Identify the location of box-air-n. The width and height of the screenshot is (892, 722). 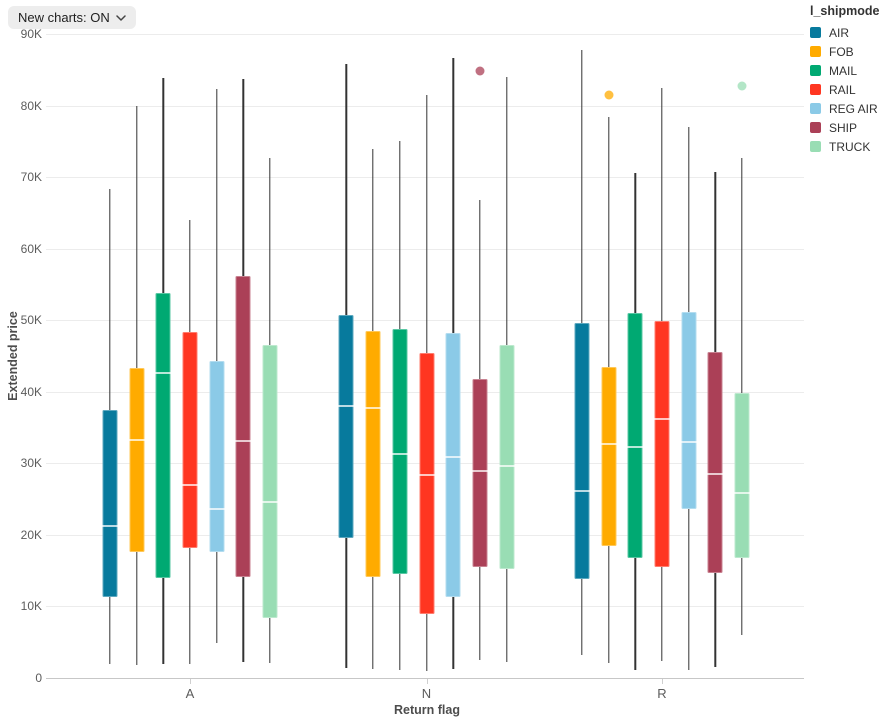
(346, 426).